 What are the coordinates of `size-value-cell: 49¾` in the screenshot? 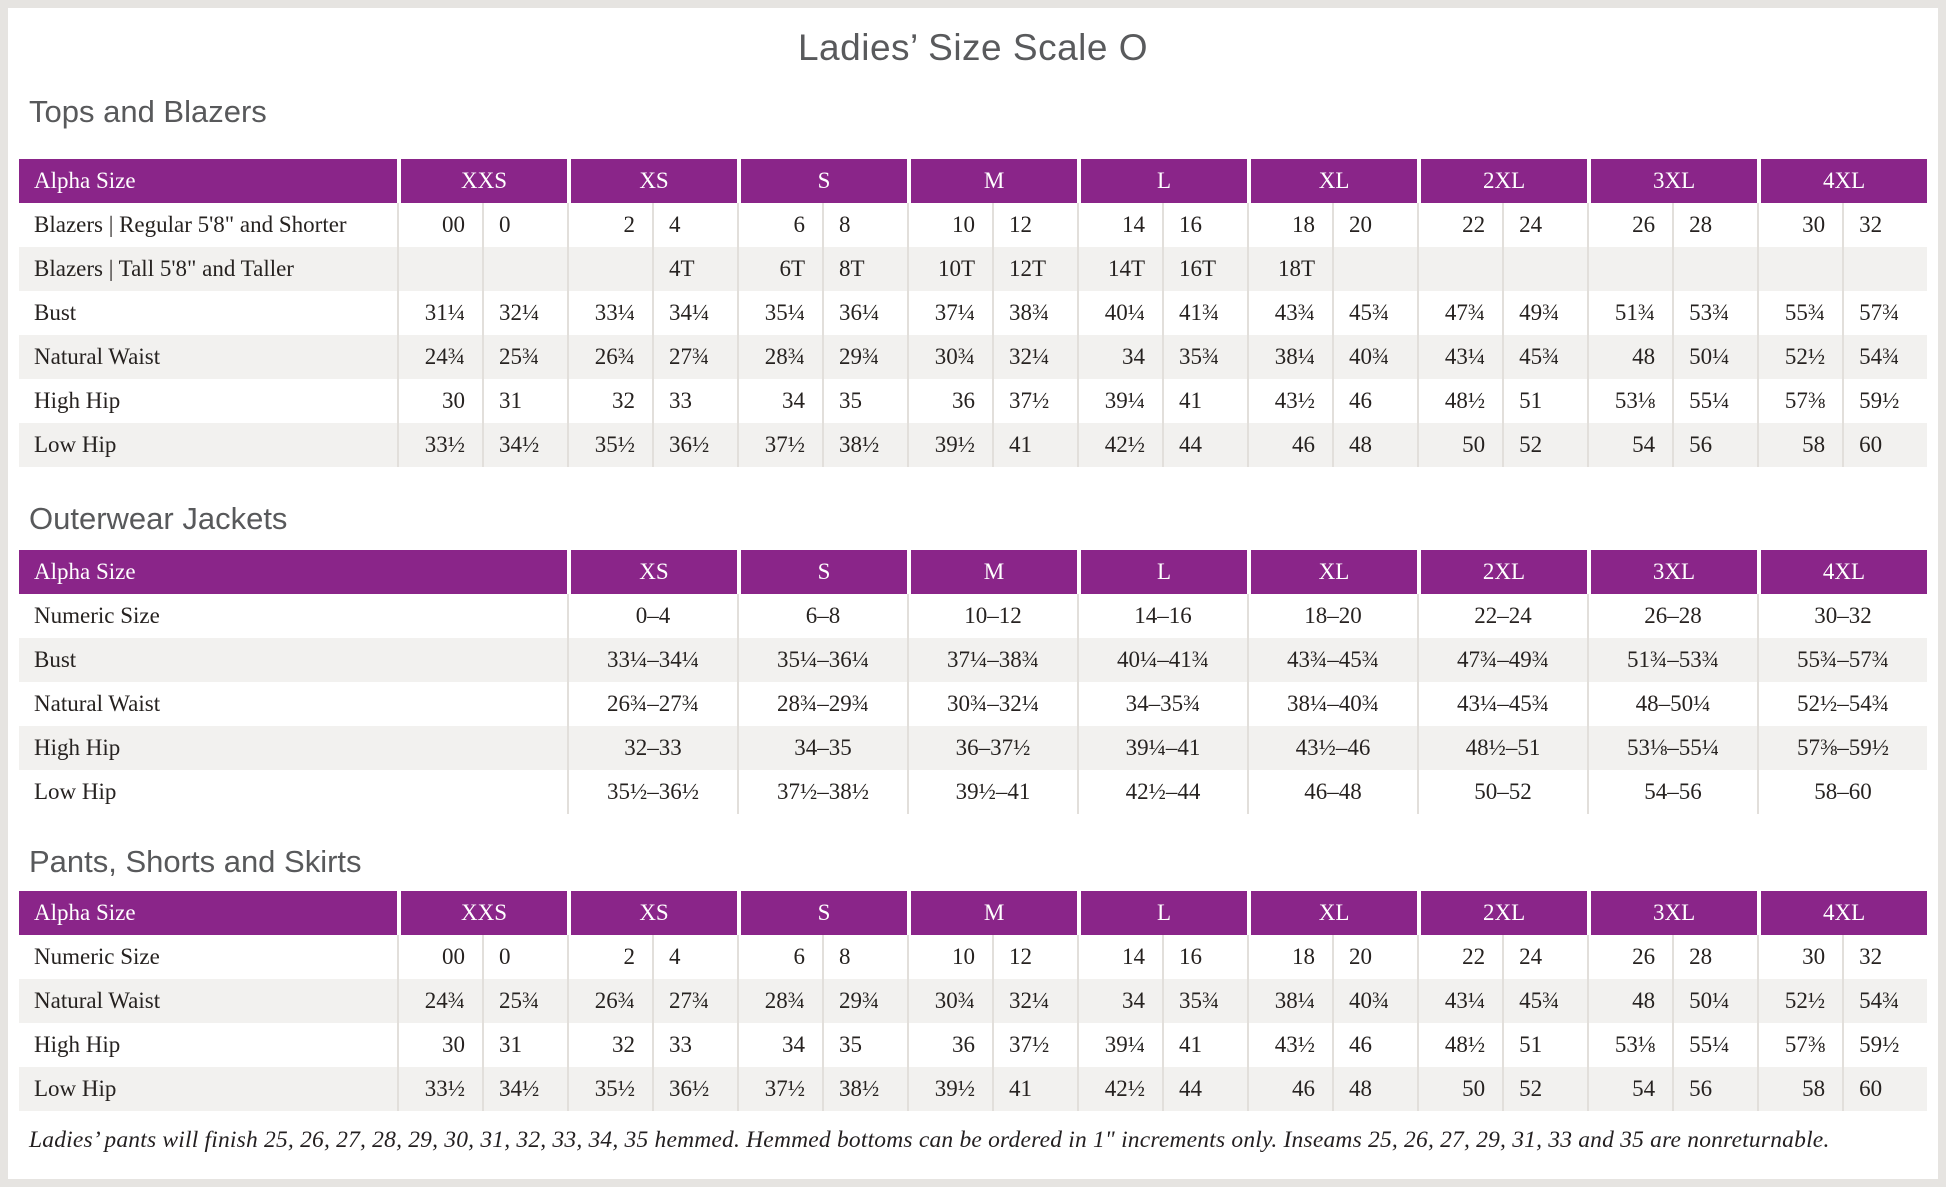 It's located at (1544, 313).